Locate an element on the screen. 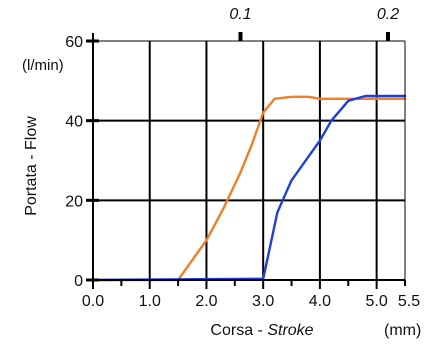 The height and width of the screenshot is (345, 444). y-axis-title: Portata - Flow is located at coordinates (31, 166).